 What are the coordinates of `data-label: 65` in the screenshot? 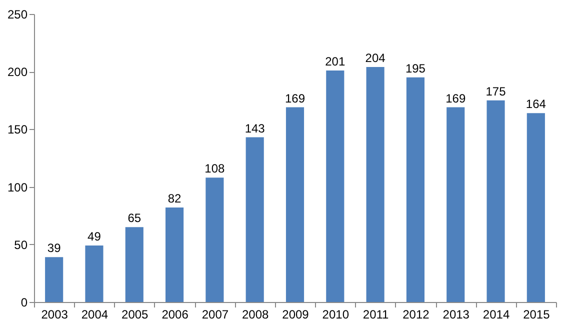 It's located at (135, 218).